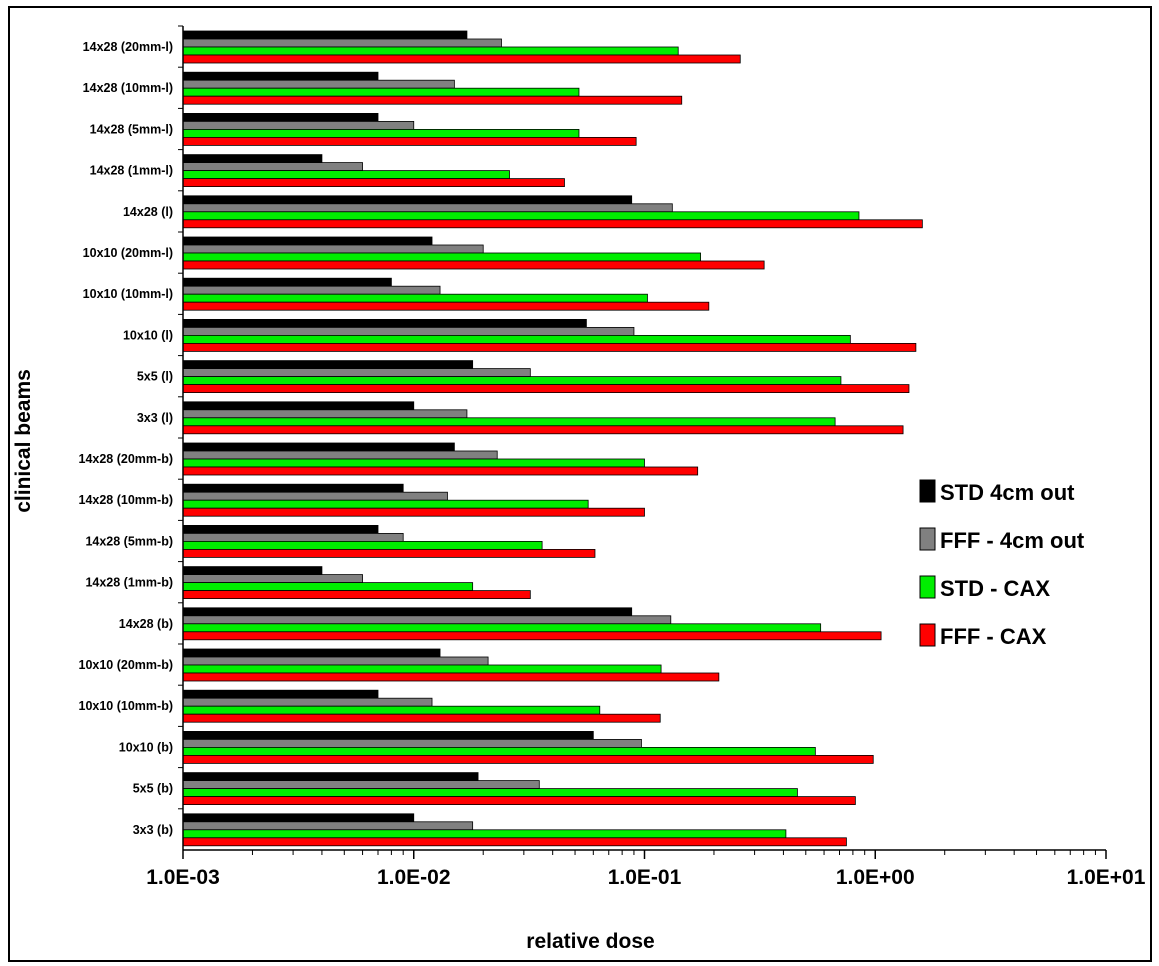 The height and width of the screenshot is (966, 1159). Describe the element at coordinates (146, 624) in the screenshot. I see `category-label: 14x28 (b)` at that location.